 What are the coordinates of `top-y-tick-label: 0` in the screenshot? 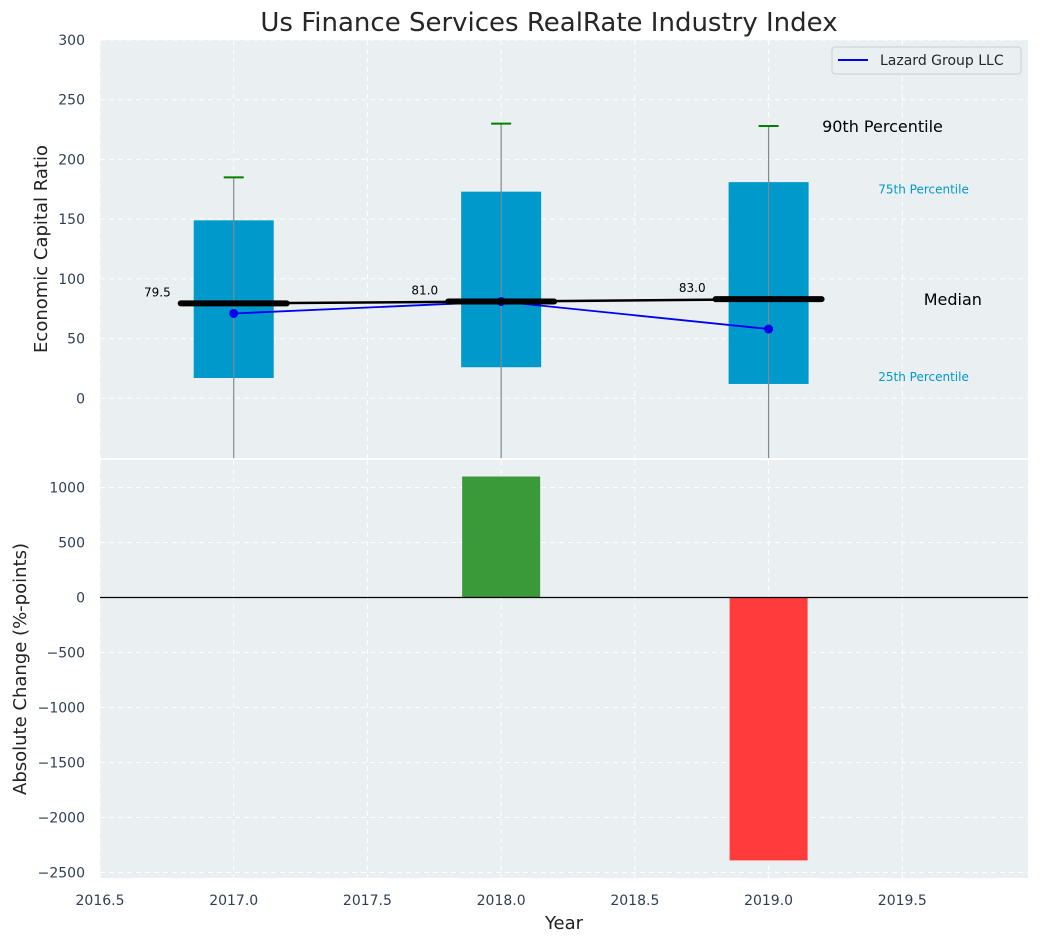 It's located at (80, 399).